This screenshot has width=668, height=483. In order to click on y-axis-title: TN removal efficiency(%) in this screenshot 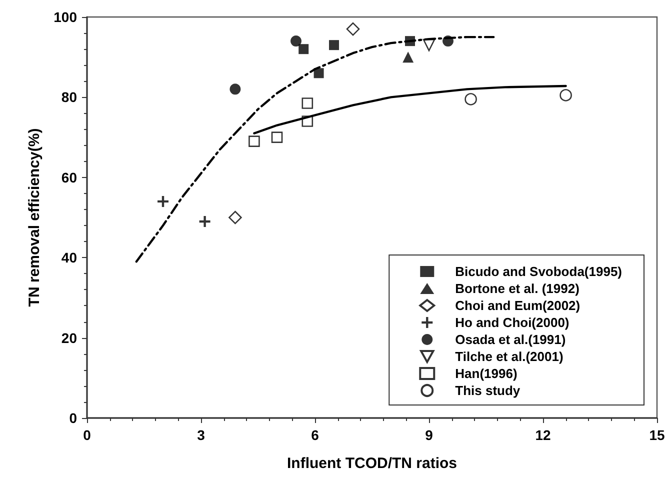, I will do `click(34, 217)`.